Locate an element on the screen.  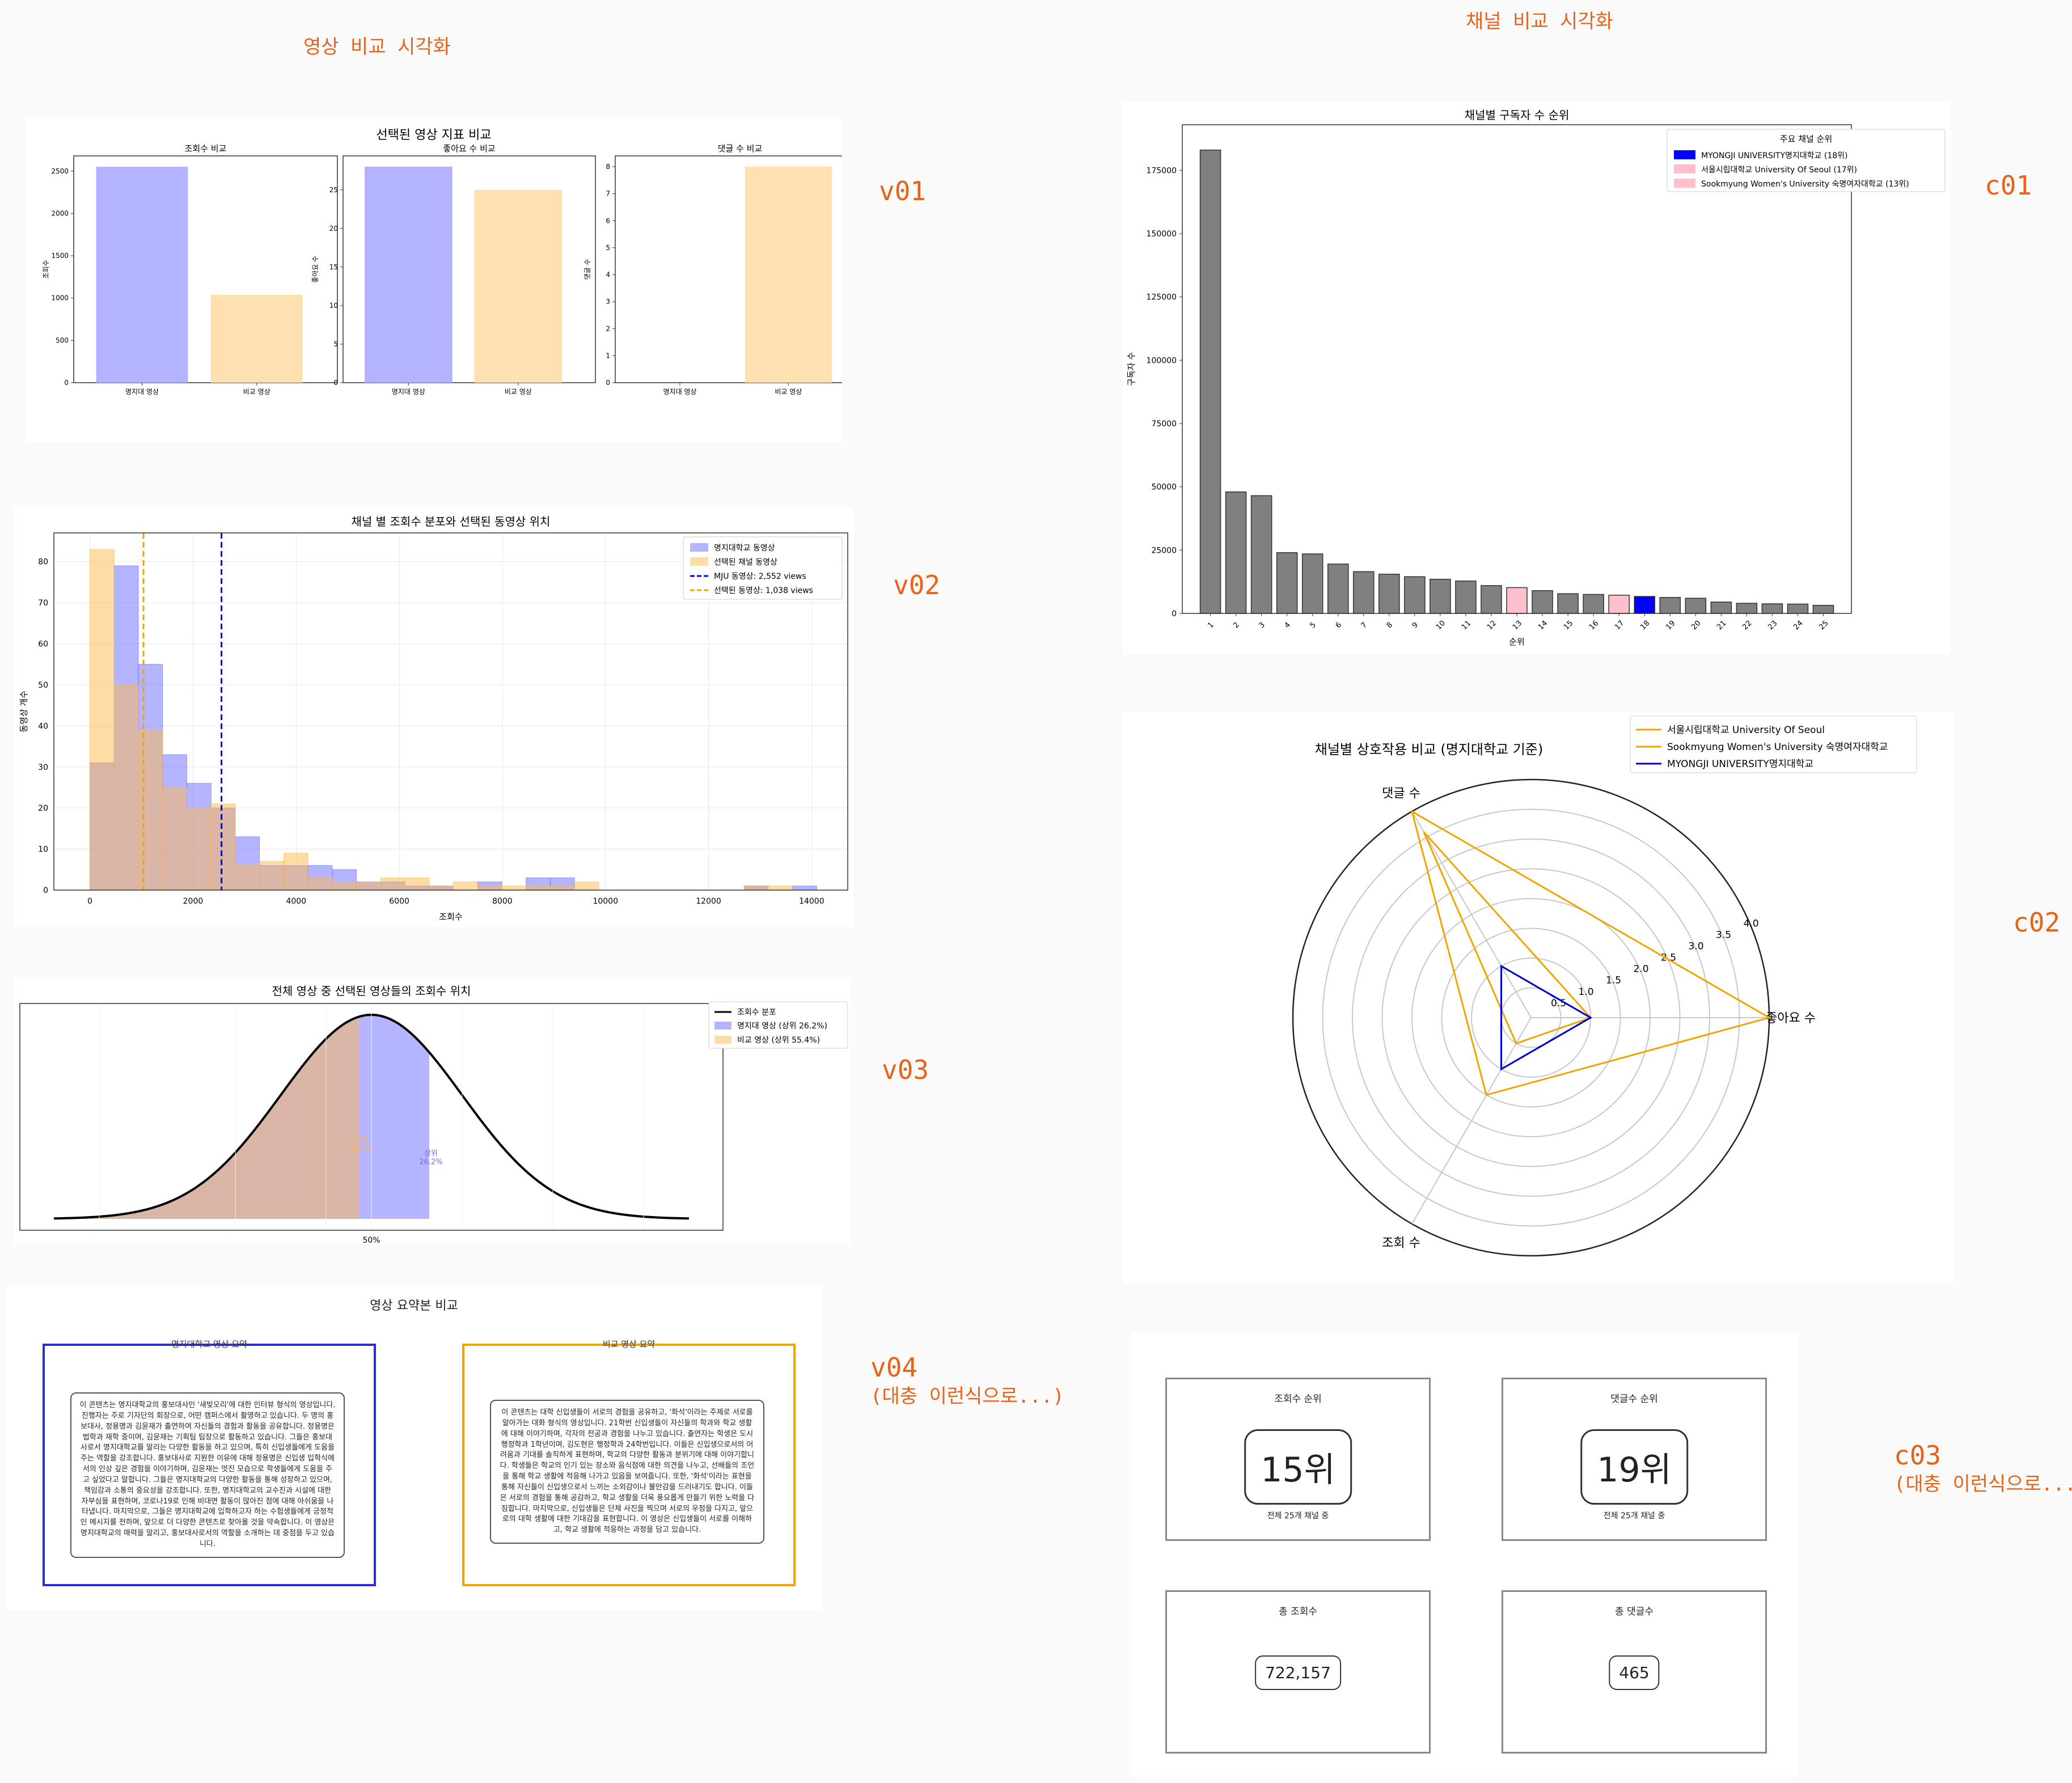
x-tick-label: 19 is located at coordinates (1671, 625).